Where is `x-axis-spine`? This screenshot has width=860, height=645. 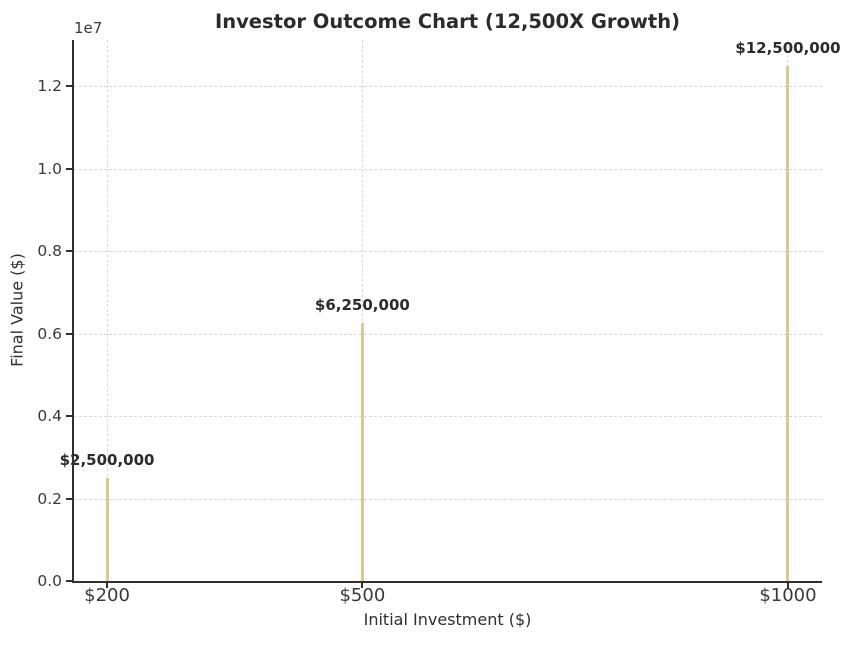 x-axis-spine is located at coordinates (447, 582).